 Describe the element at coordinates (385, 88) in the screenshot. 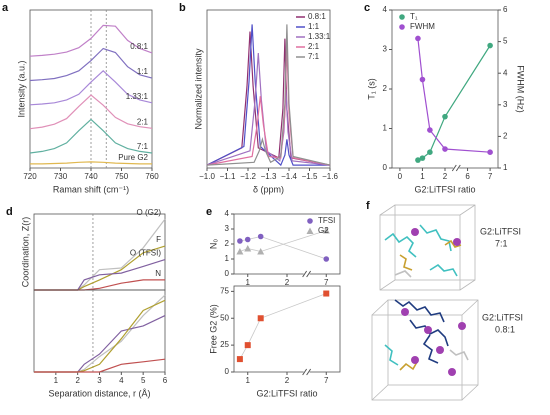

I see `y-tick-label: 2` at that location.